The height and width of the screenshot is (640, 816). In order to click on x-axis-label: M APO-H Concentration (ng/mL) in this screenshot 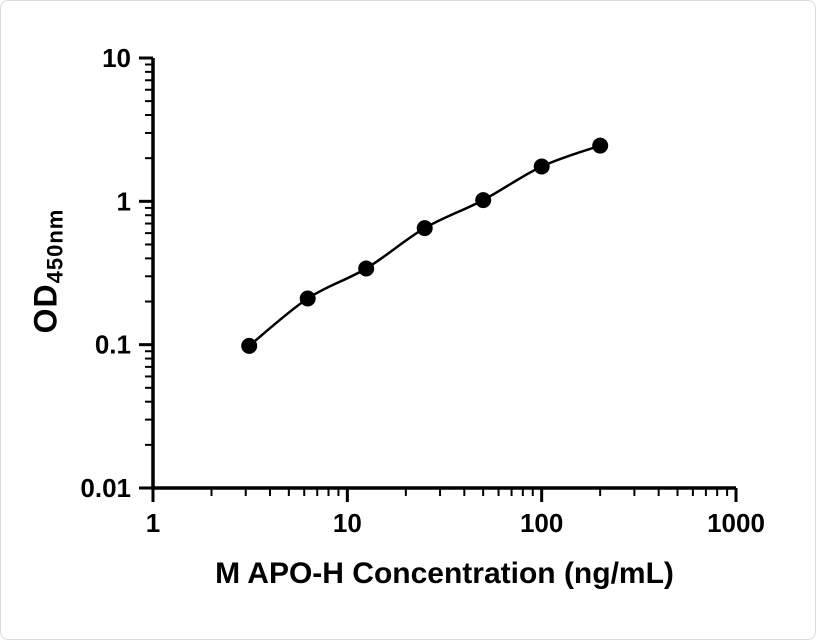, I will do `click(444, 573)`.